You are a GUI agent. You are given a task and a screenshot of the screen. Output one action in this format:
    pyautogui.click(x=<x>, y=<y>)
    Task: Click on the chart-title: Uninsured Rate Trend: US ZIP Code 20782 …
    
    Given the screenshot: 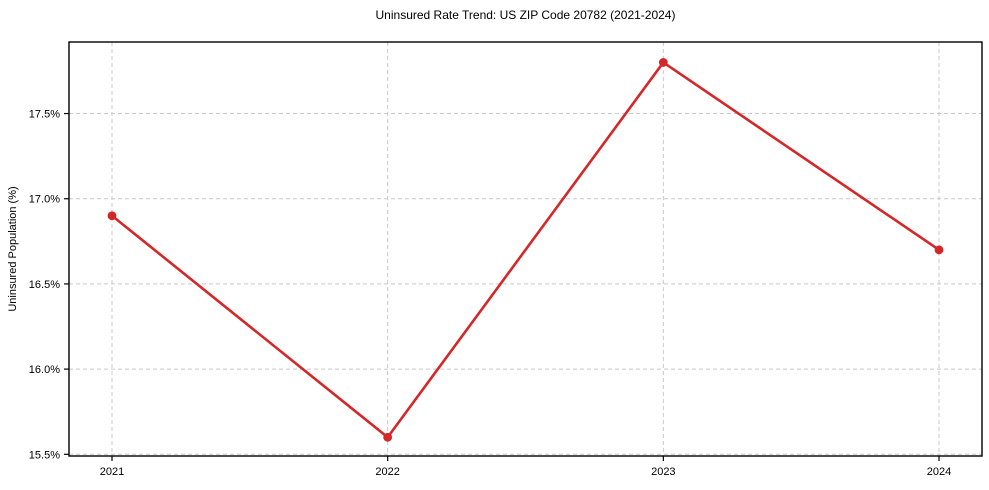 What is the action you would take?
    pyautogui.click(x=525, y=15)
    